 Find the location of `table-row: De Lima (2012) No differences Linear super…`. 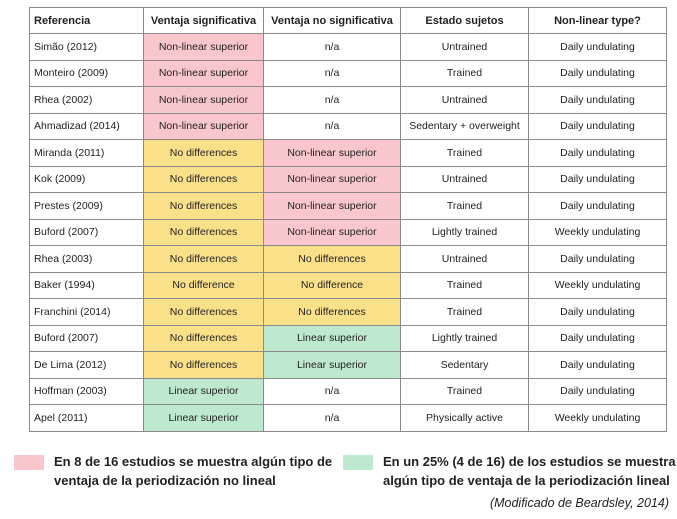

table-row: De Lima (2012) No differences Linear super… is located at coordinates (348, 365).